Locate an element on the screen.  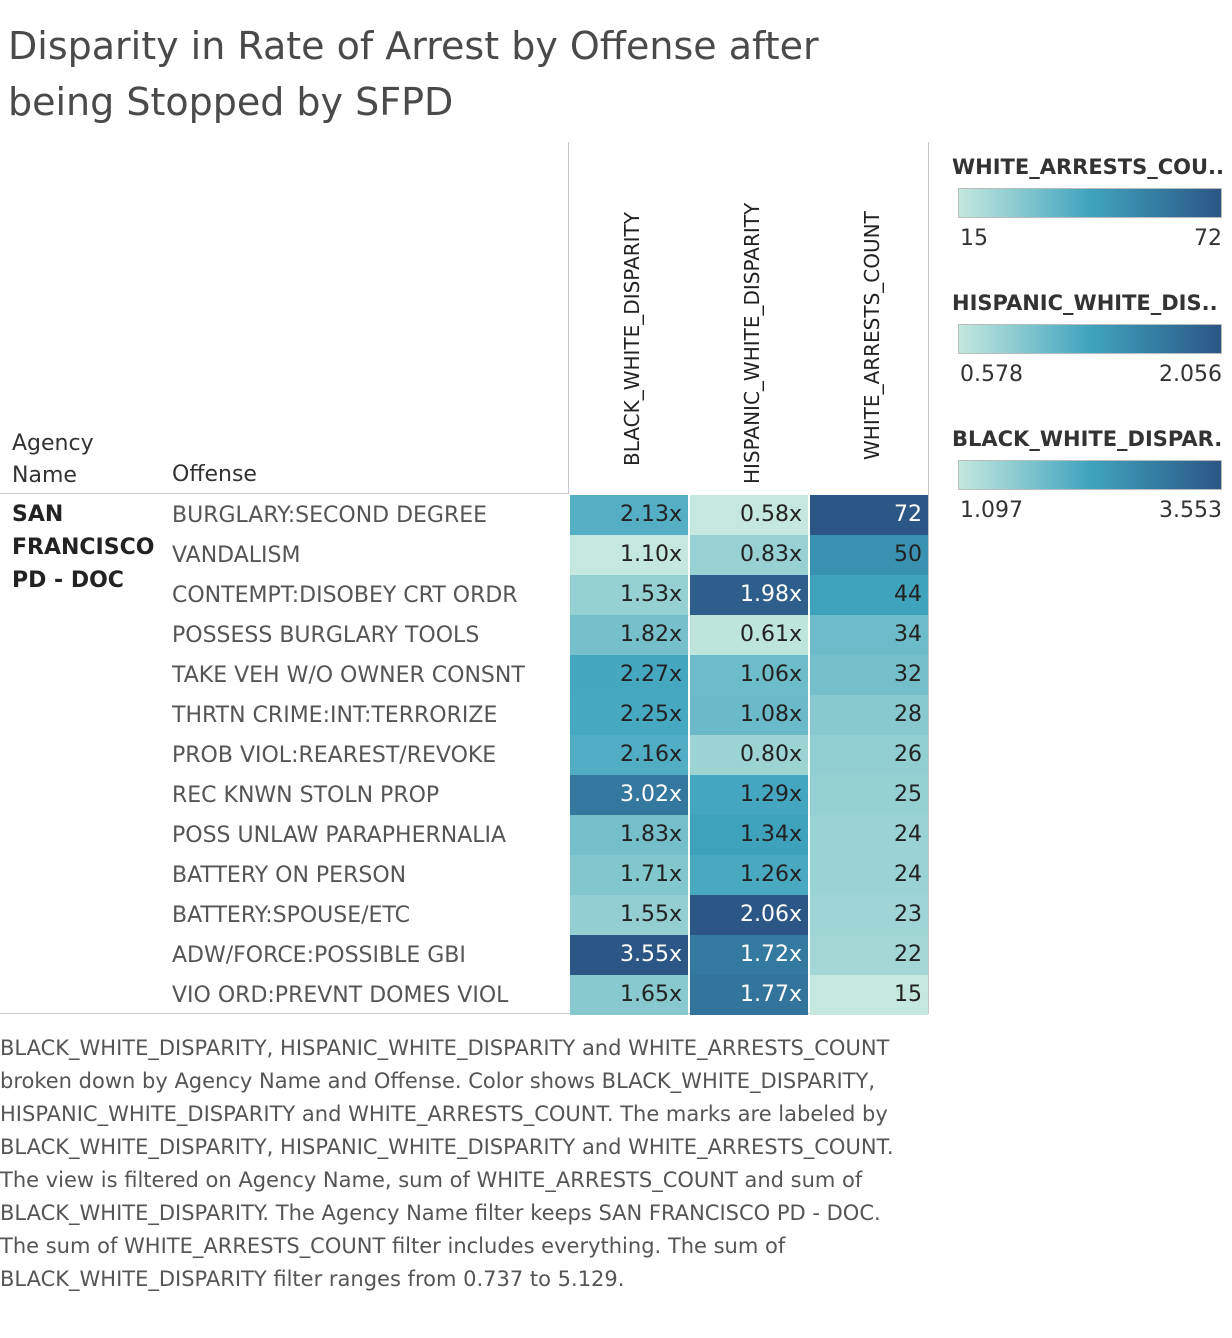
cell-white-arrests: 25 is located at coordinates (869, 795).